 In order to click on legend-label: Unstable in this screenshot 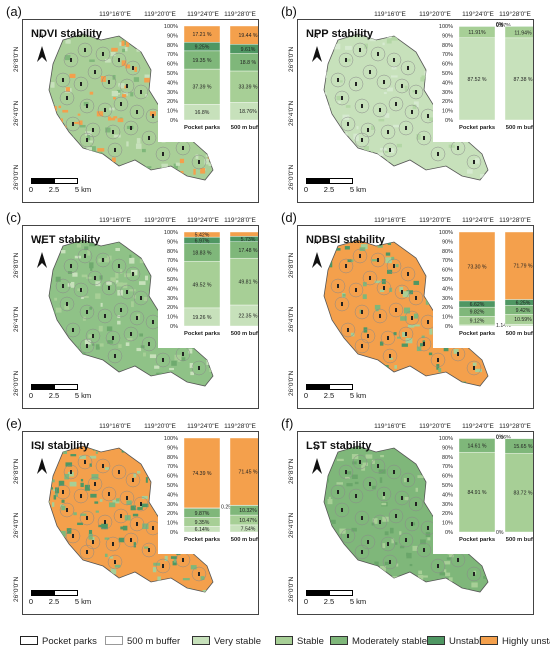, I will do `click(468, 641)`.